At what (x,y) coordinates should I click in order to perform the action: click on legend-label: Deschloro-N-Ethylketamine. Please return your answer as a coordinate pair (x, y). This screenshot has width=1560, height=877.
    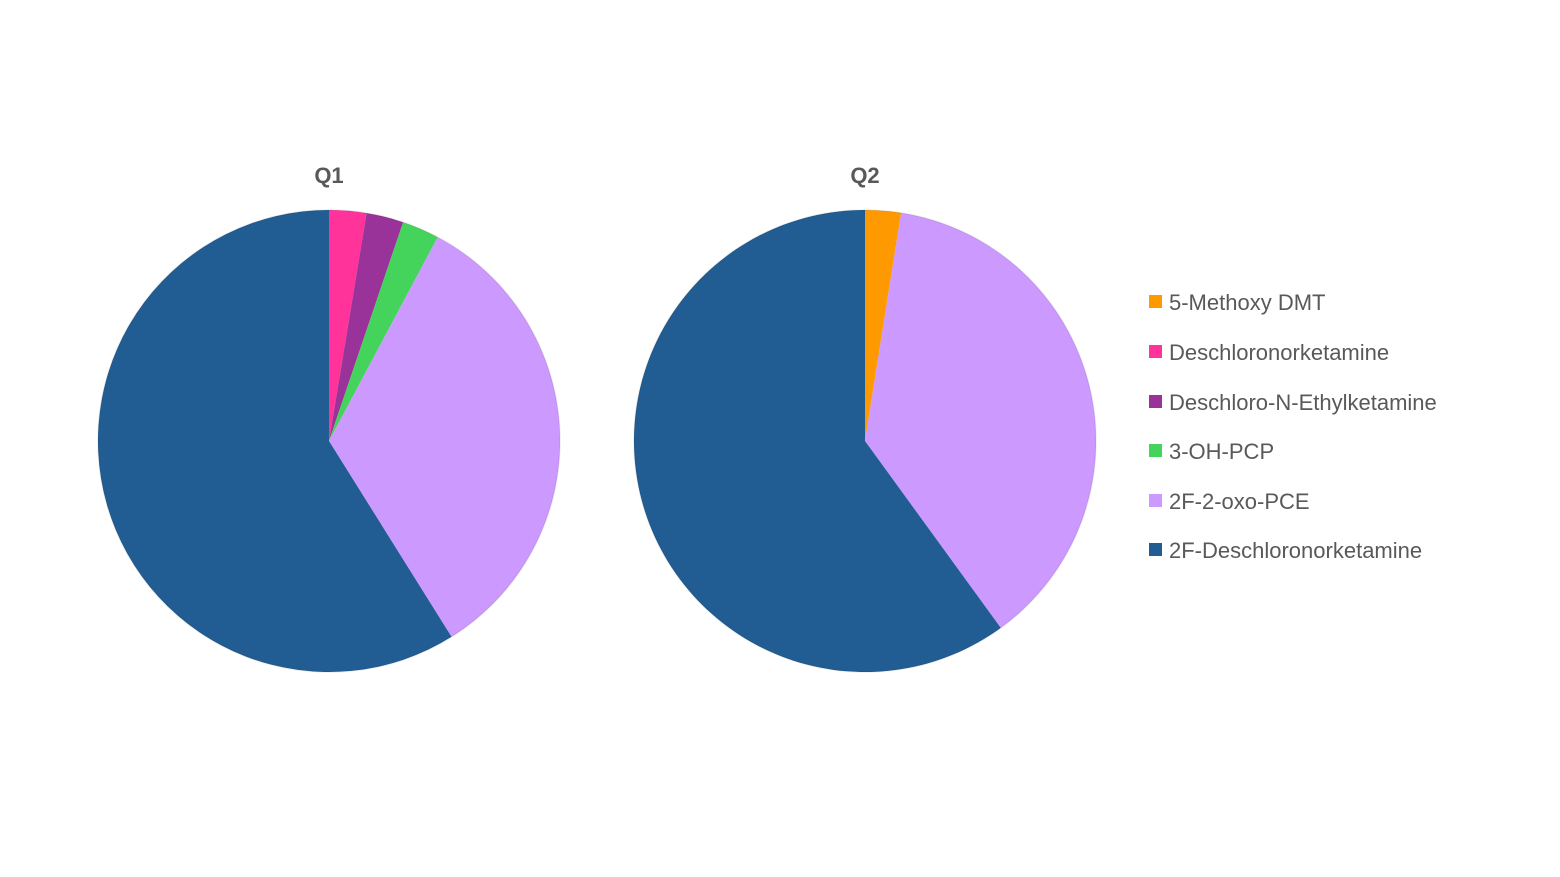
    Looking at the image, I should click on (1303, 402).